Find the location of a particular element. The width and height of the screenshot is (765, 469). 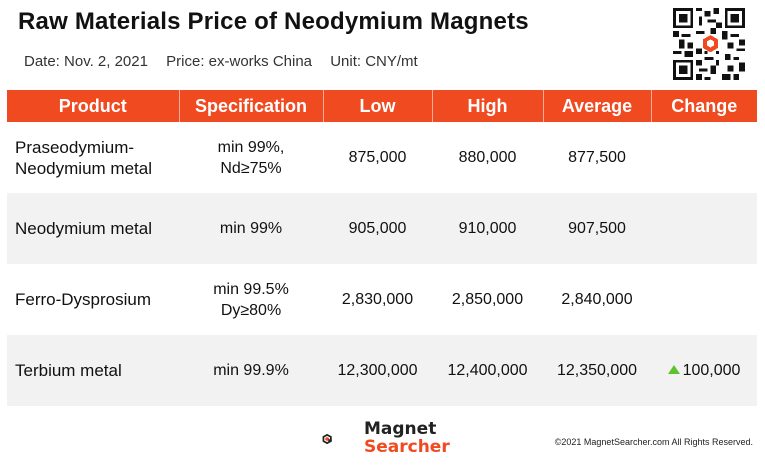

specification-cell: min 99.5% Dy≥80% is located at coordinates (251, 299).